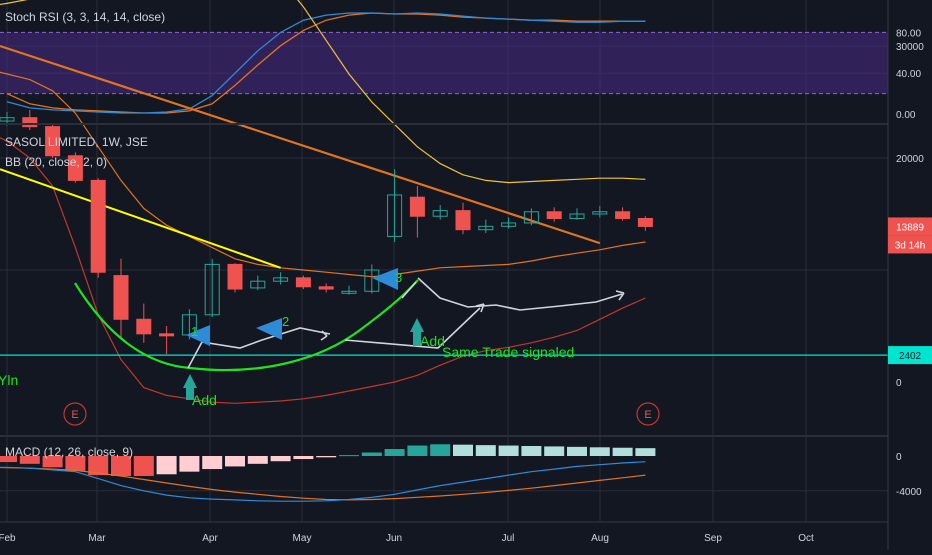 This screenshot has width=932, height=555. Describe the element at coordinates (908, 33) in the screenshot. I see `stoch-rsi-tick: 80.00` at that location.